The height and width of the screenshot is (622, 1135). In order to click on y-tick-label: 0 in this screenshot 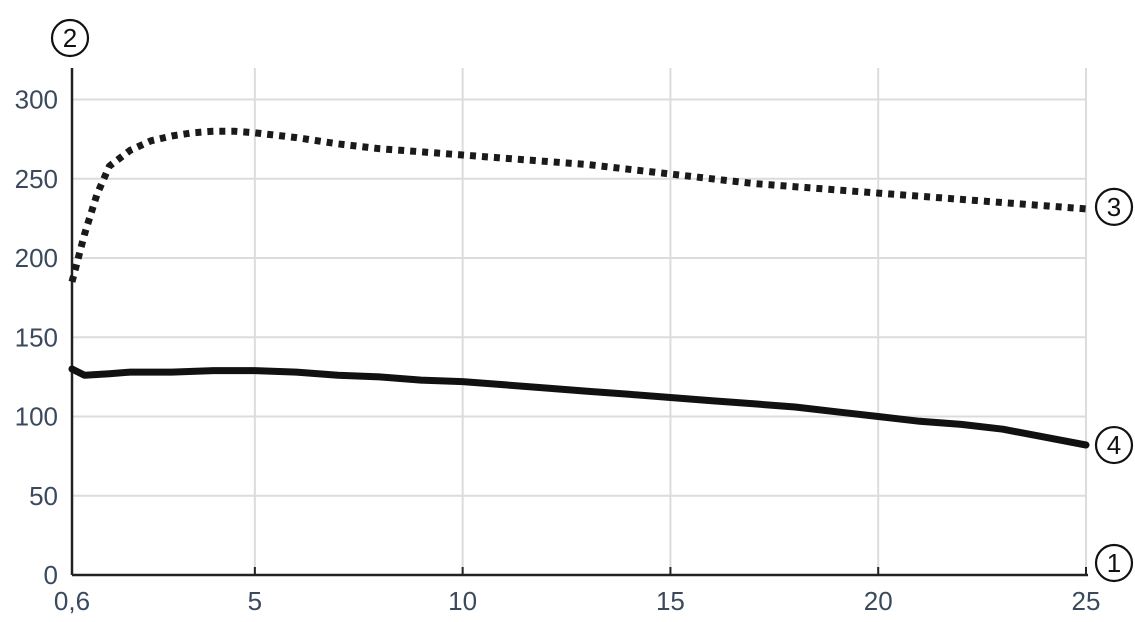, I will do `click(51, 575)`.